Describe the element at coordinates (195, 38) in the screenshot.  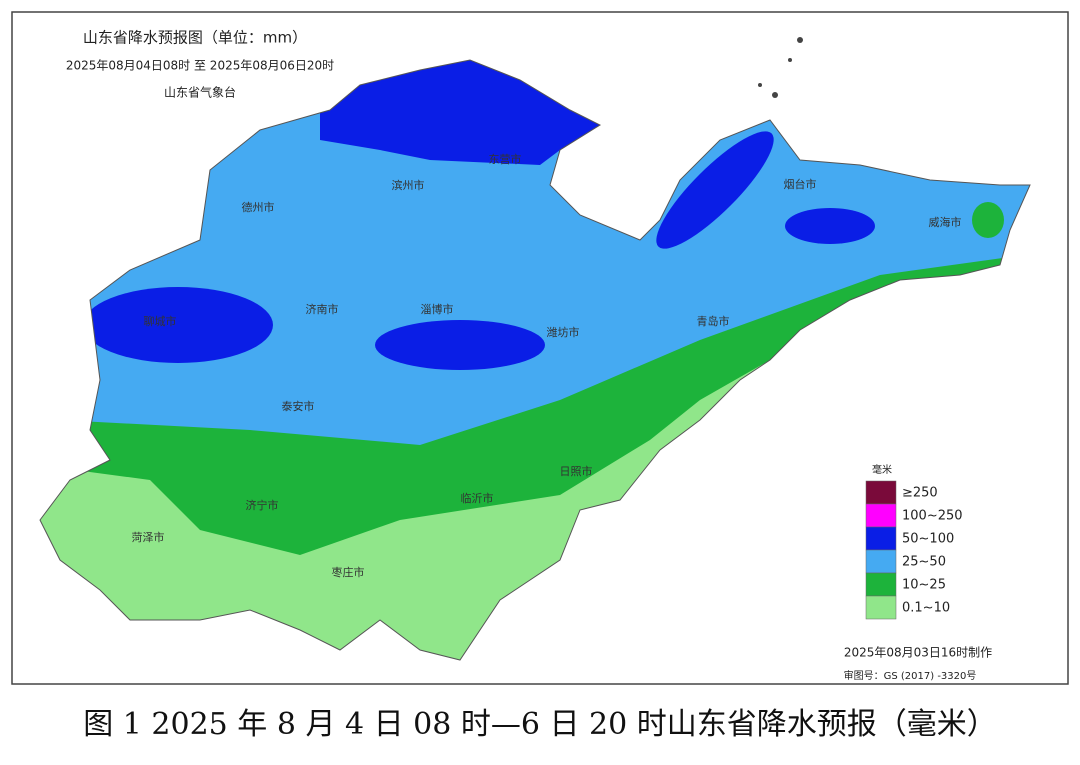
I see `map-title: 山东省降水预报图（单位：mm）` at that location.